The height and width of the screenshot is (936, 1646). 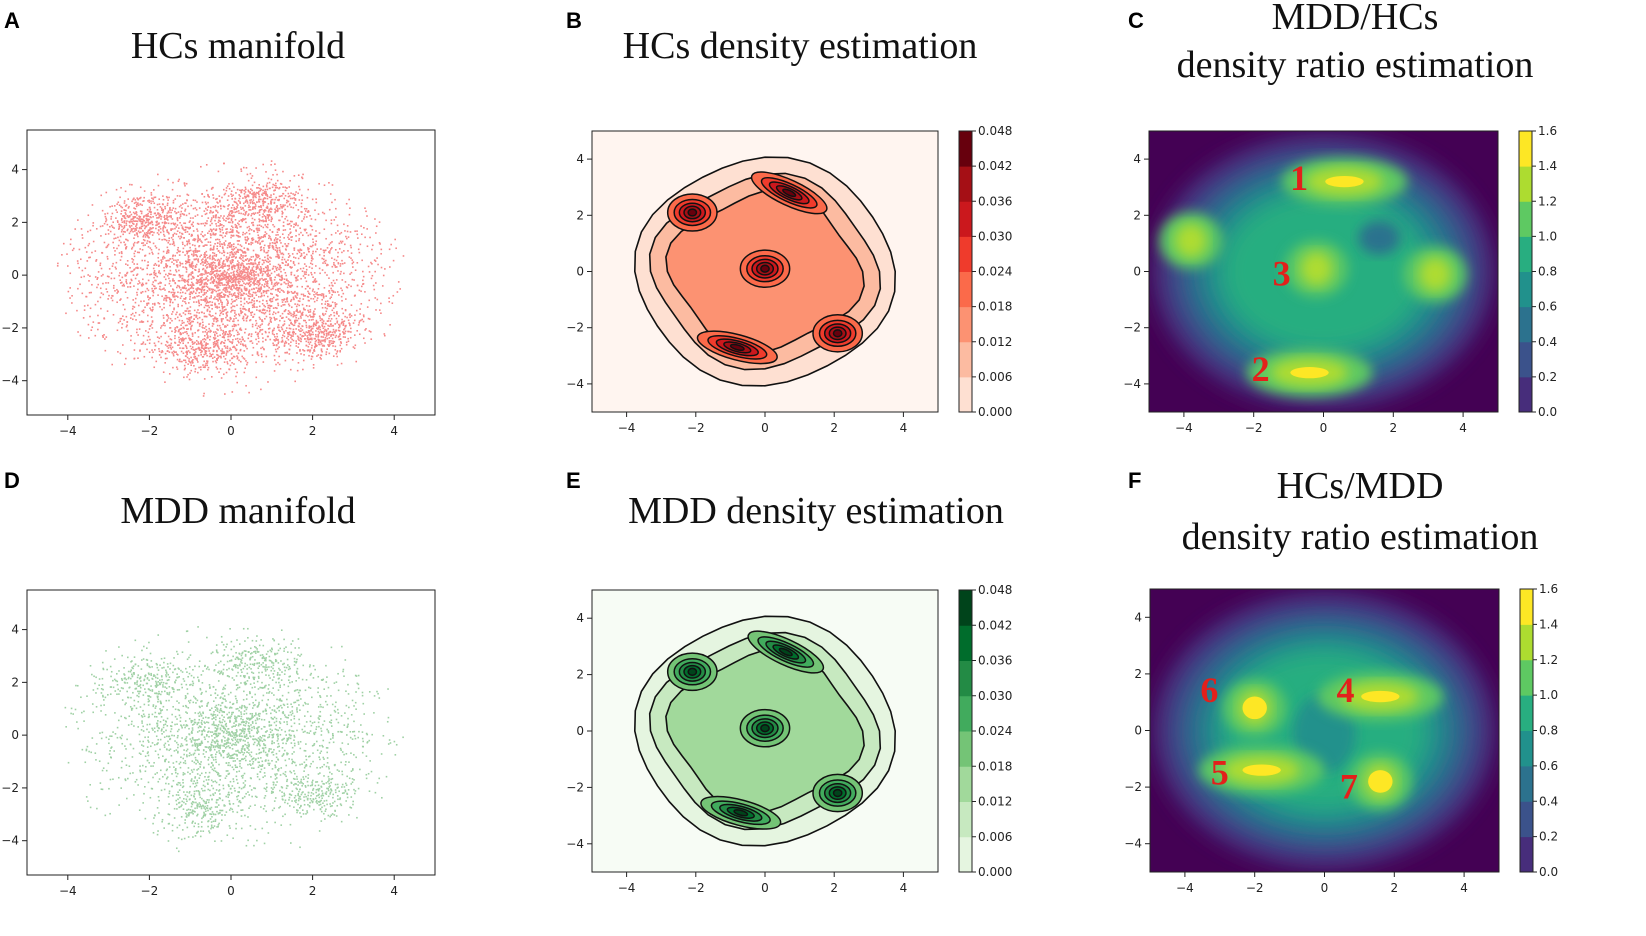 What do you see at coordinates (238, 46) in the screenshot?
I see `panel-title: HCs manifold` at bounding box center [238, 46].